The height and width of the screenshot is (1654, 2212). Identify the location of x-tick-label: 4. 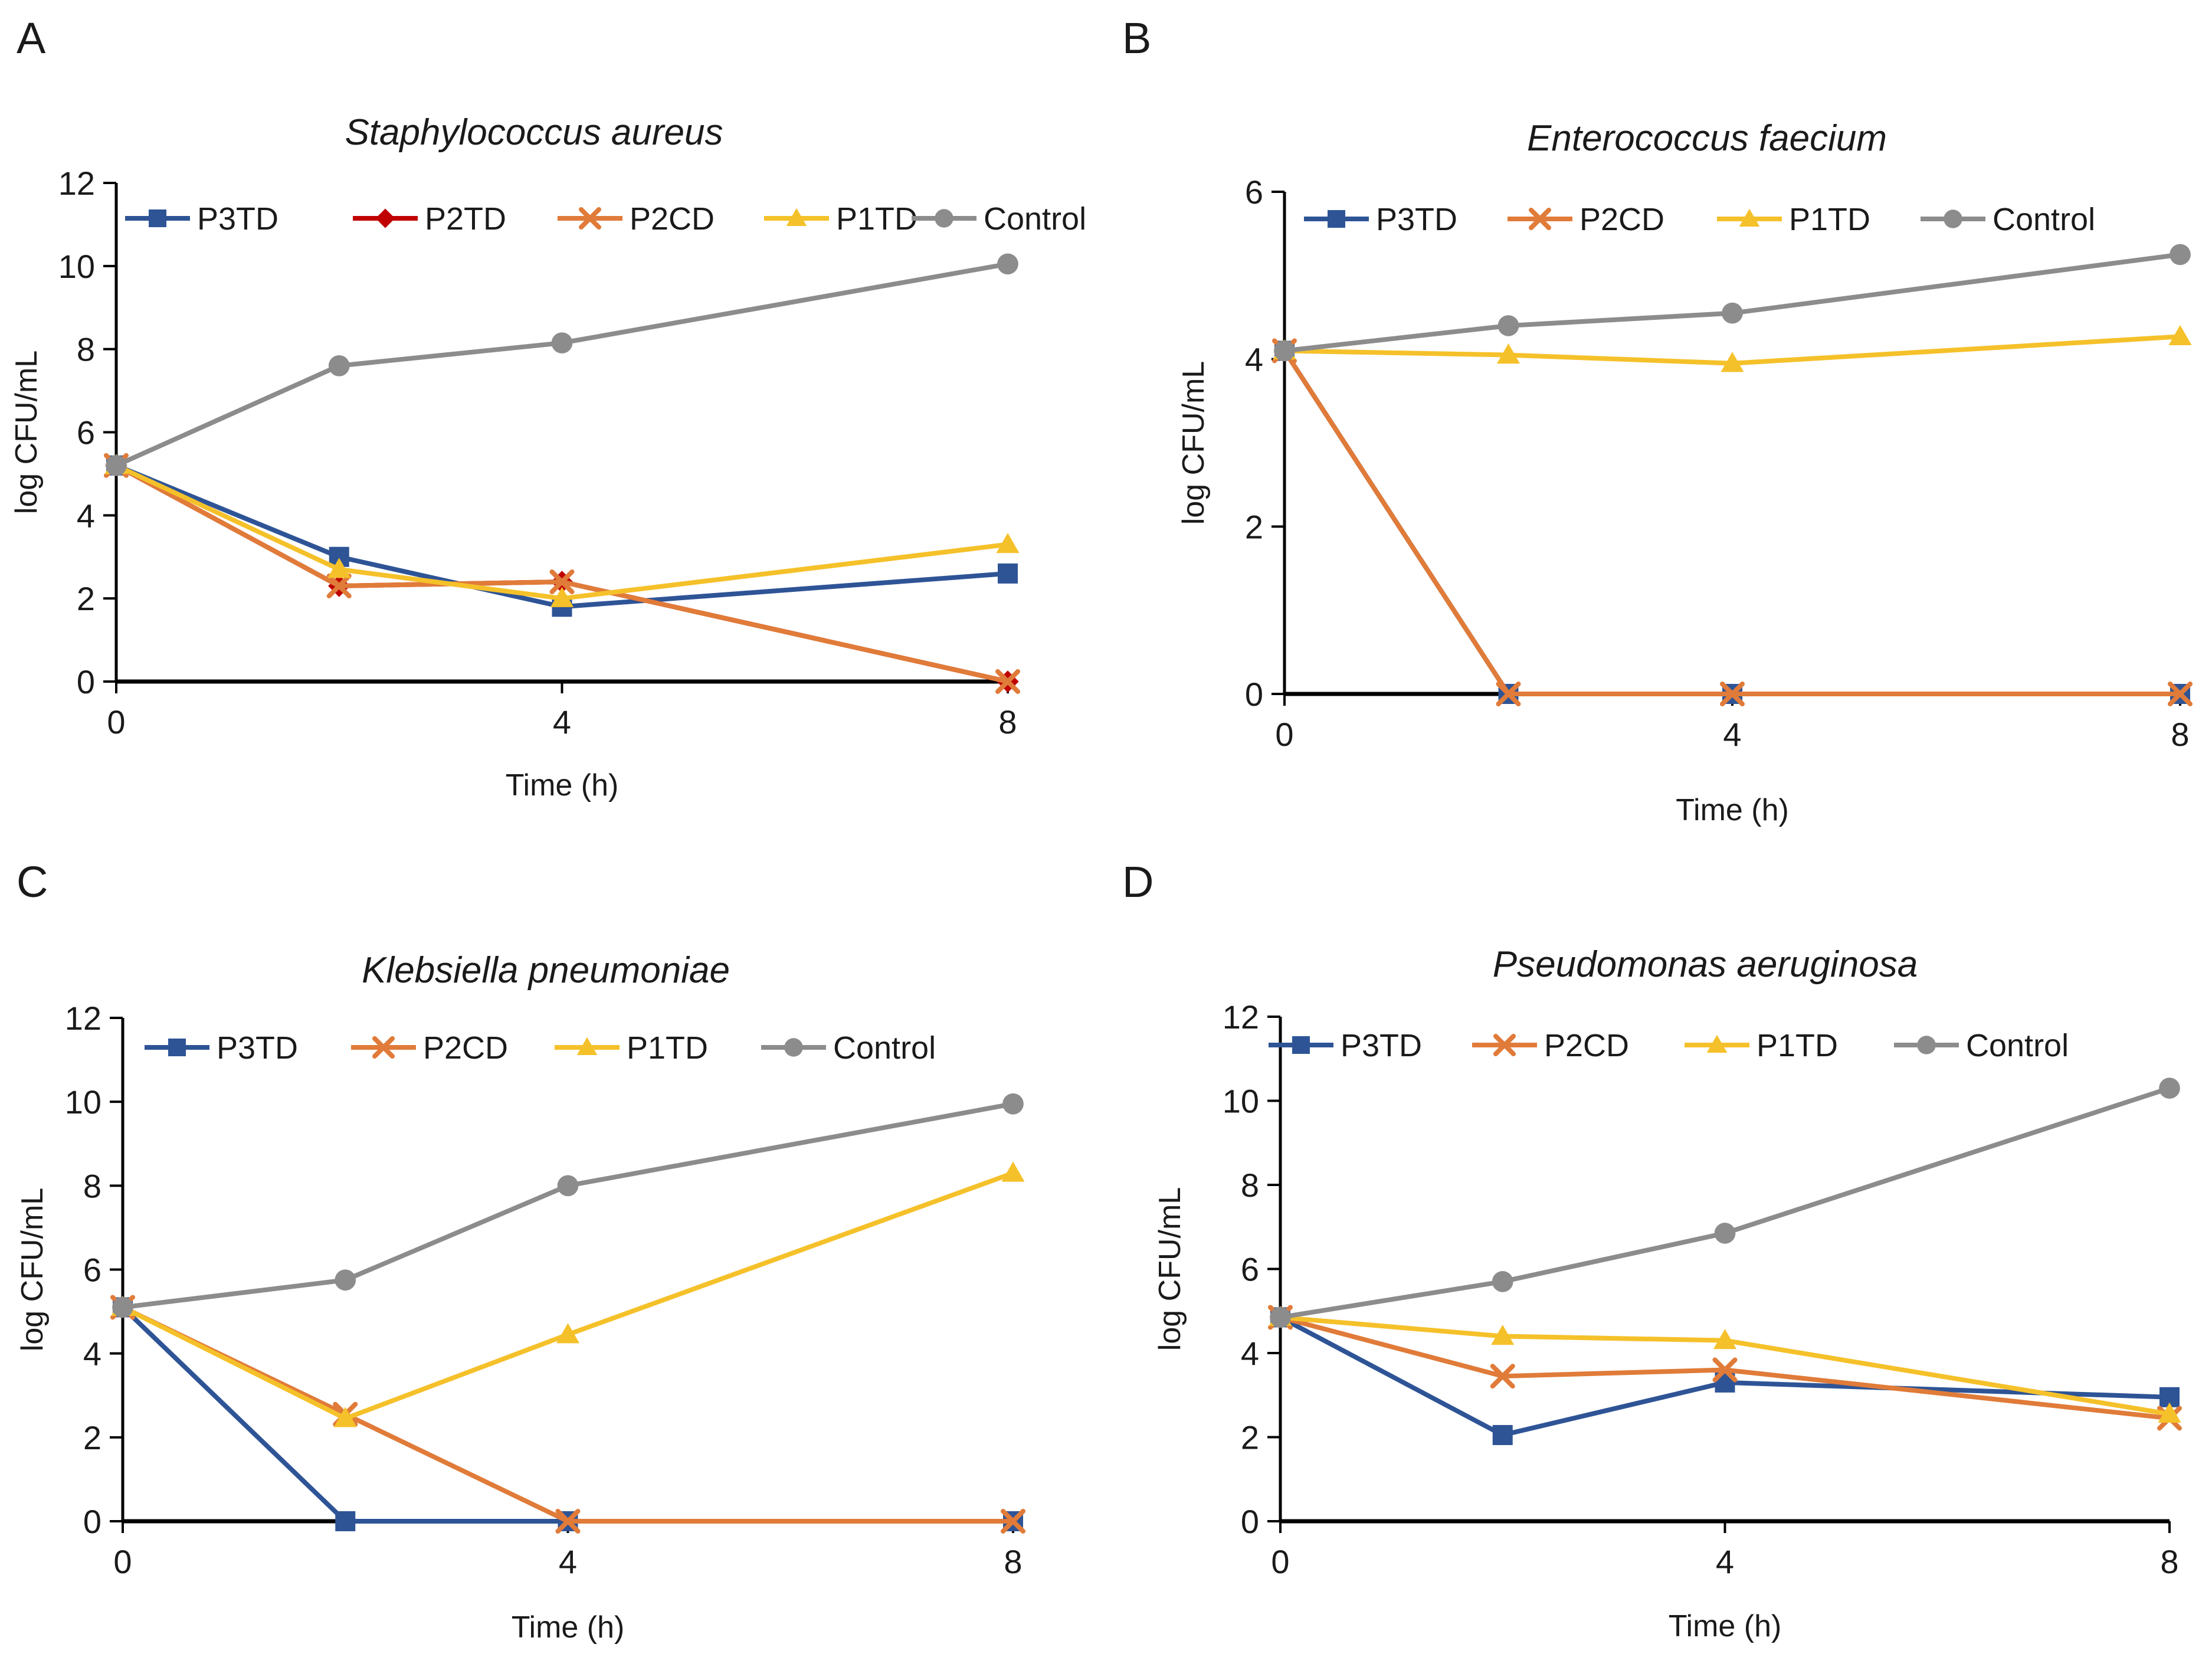
(568, 1561).